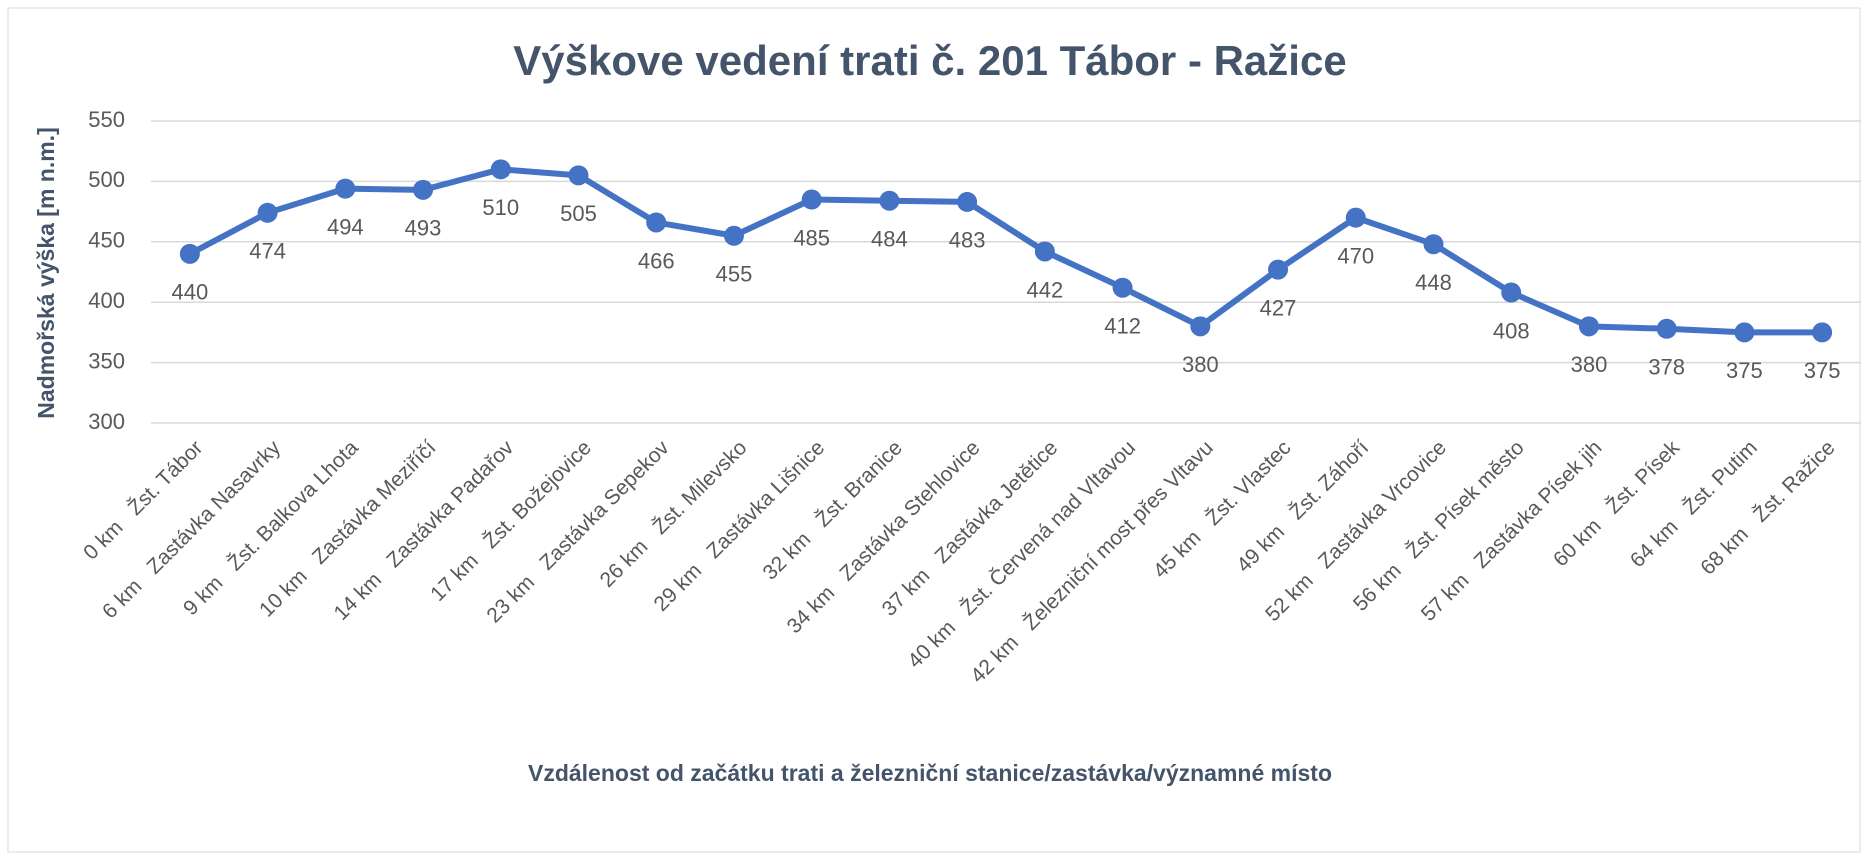 The height and width of the screenshot is (859, 1861). What do you see at coordinates (500, 207) in the screenshot?
I see `data-label: 510` at bounding box center [500, 207].